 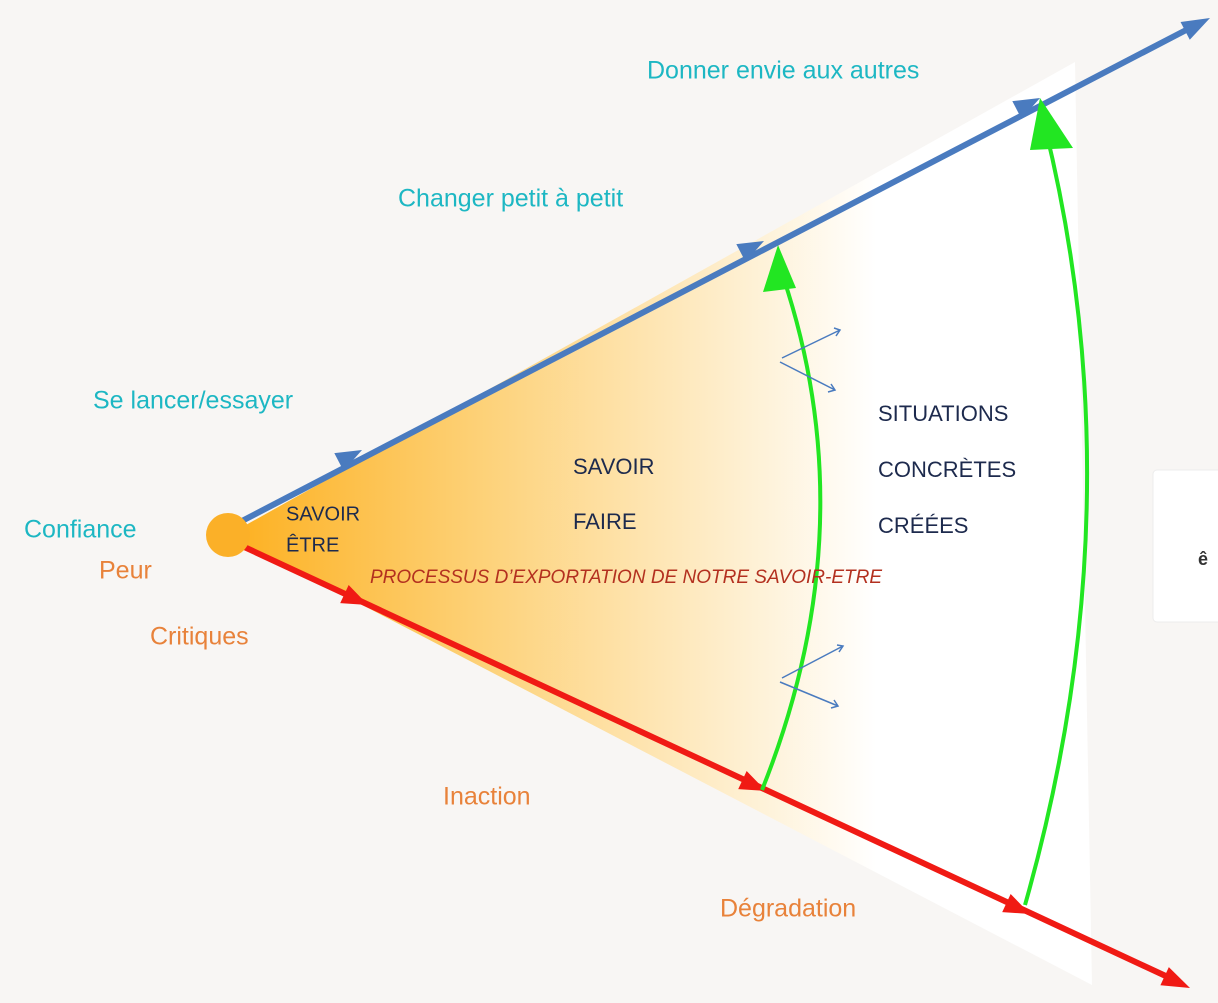 What do you see at coordinates (1185, 546) in the screenshot?
I see `side-card` at bounding box center [1185, 546].